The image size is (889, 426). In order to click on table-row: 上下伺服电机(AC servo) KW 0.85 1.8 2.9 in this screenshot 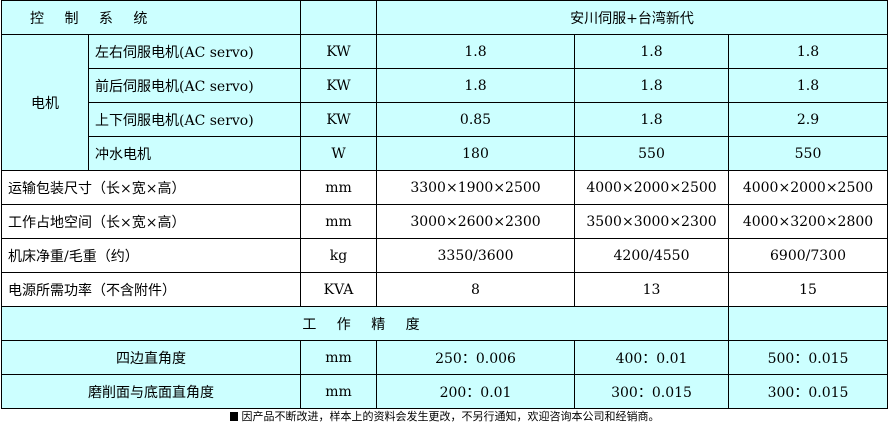, I will do `click(445, 119)`.